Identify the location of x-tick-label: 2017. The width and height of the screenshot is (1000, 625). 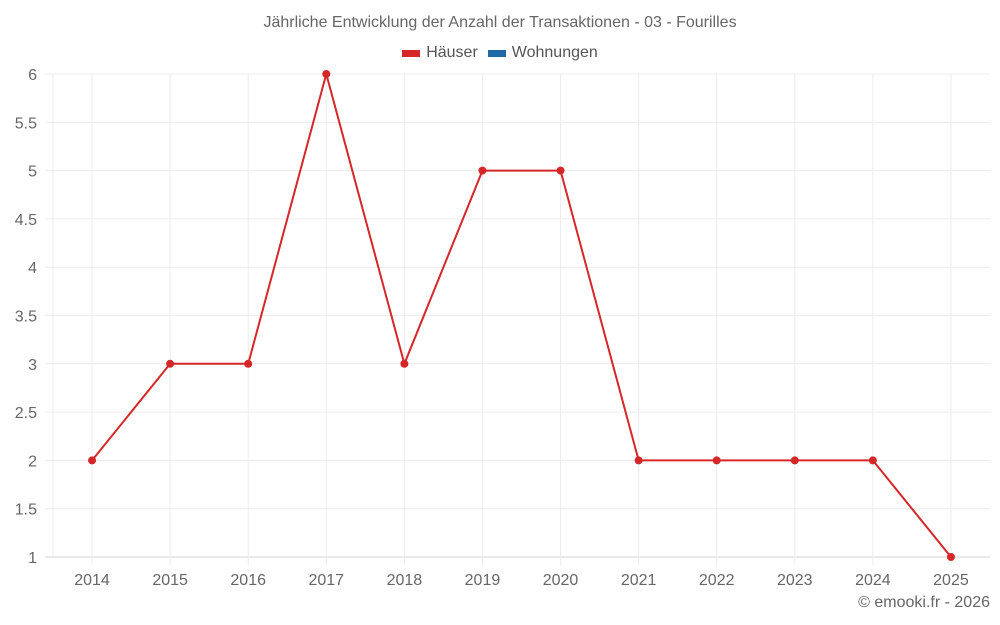
(326, 580).